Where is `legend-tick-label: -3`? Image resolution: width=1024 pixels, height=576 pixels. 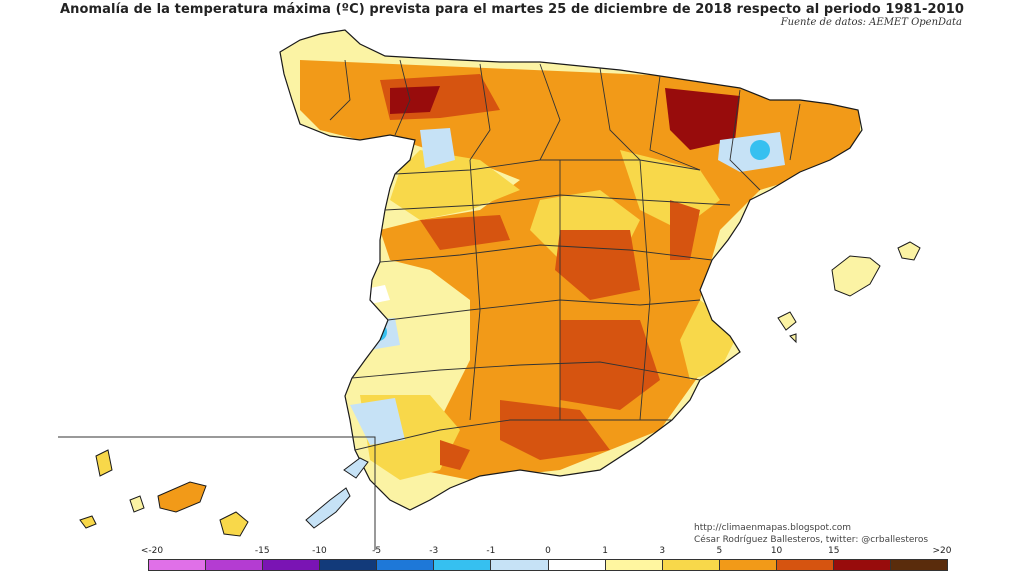 legend-tick-label: -3 is located at coordinates (434, 551).